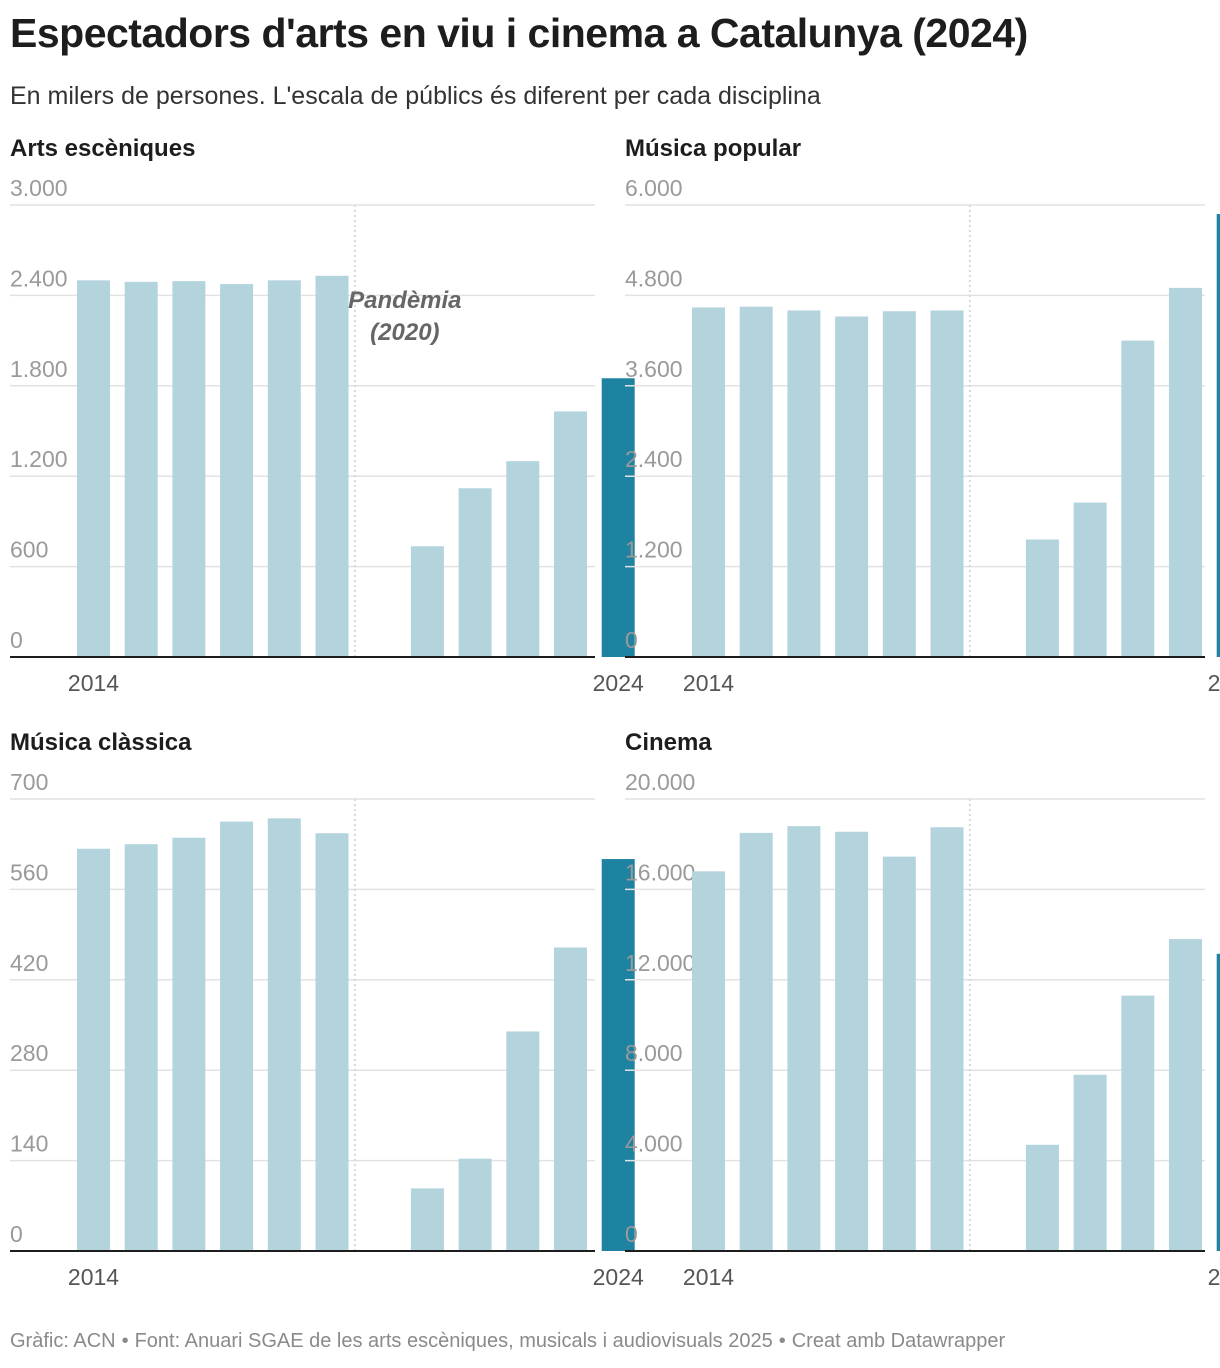 The width and height of the screenshot is (1220, 1368). Describe the element at coordinates (668, 742) in the screenshot. I see `panel-title: Cinema` at that location.